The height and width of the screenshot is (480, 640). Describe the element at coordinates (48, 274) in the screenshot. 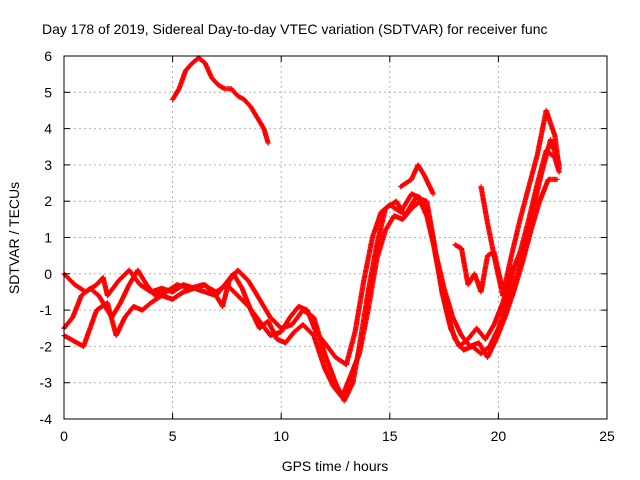

I see `y-tick-label: 0` at that location.